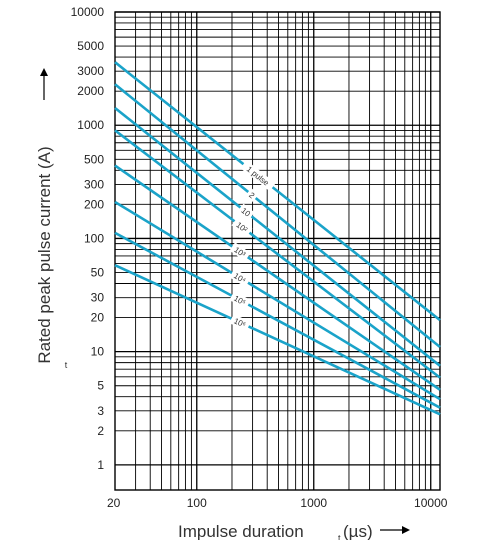 This screenshot has height=540, width=495. What do you see at coordinates (98, 318) in the screenshot?
I see `y-tick-label: 20` at bounding box center [98, 318].